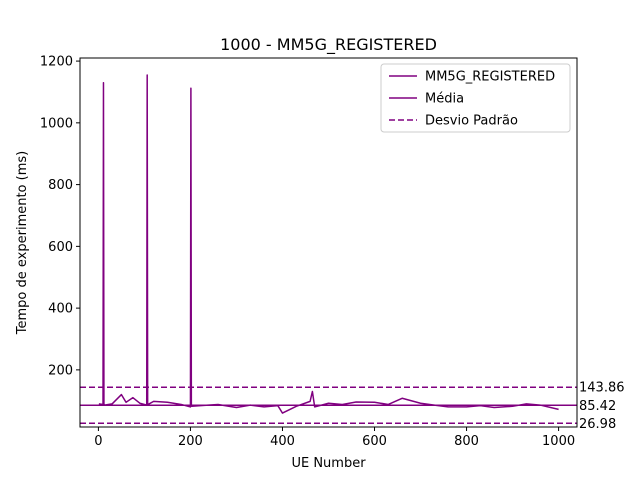 The width and height of the screenshot is (640, 480). What do you see at coordinates (56, 123) in the screenshot?
I see `y-tick-label: 1000` at bounding box center [56, 123].